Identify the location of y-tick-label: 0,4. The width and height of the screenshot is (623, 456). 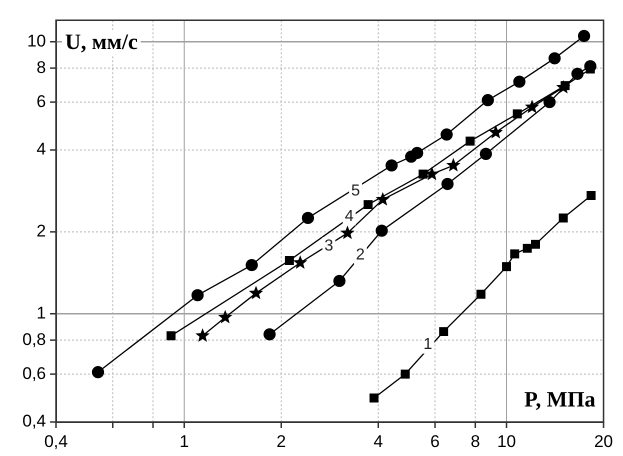
(34, 421).